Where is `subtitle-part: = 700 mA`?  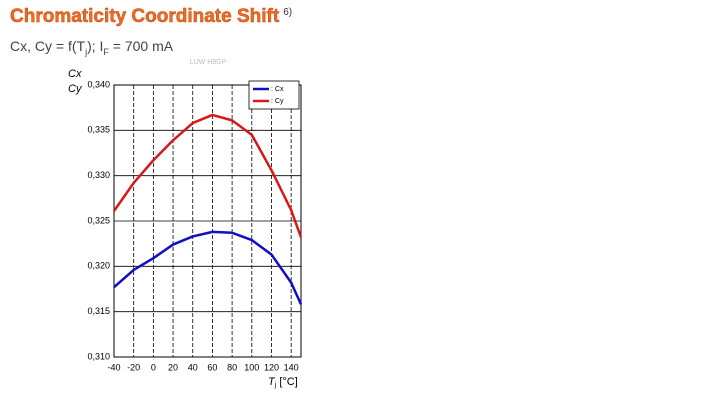
subtitle-part: = 700 mA is located at coordinates (141, 46).